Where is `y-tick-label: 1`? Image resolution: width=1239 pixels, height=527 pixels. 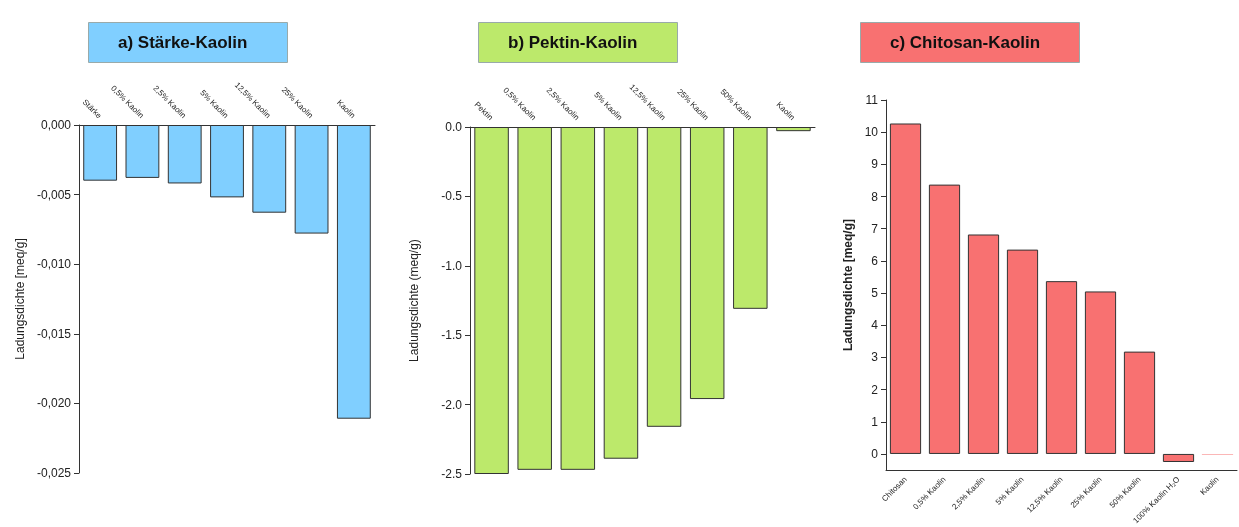 y-tick-label: 1 is located at coordinates (875, 421).